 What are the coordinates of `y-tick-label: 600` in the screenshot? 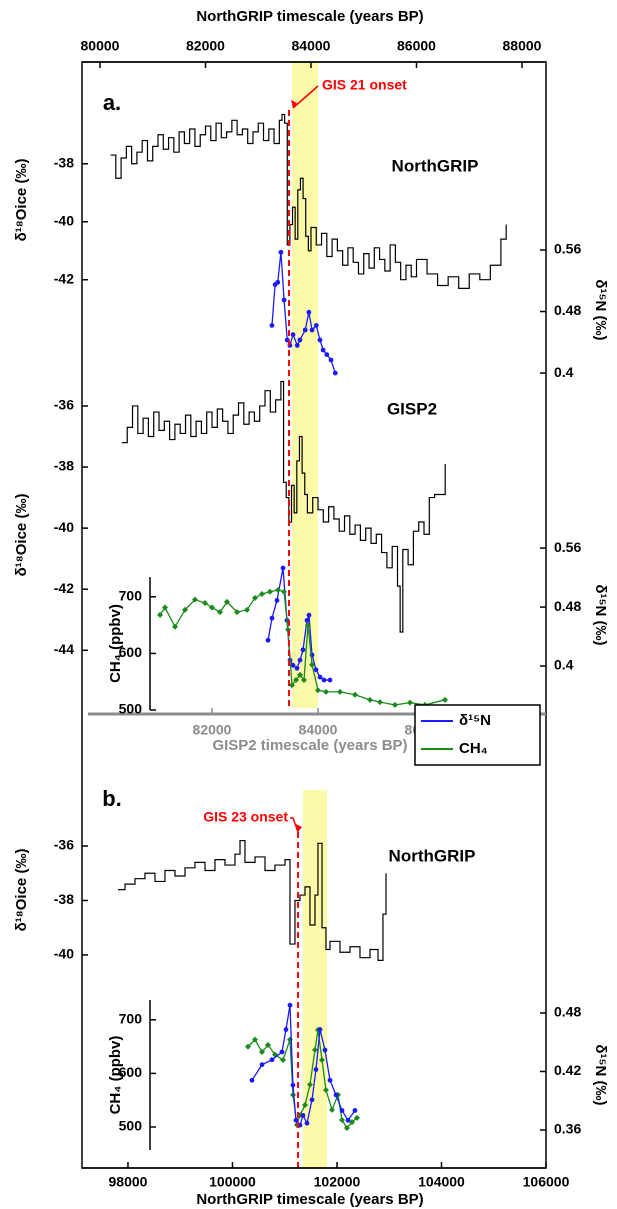 It's located at (131, 1072).